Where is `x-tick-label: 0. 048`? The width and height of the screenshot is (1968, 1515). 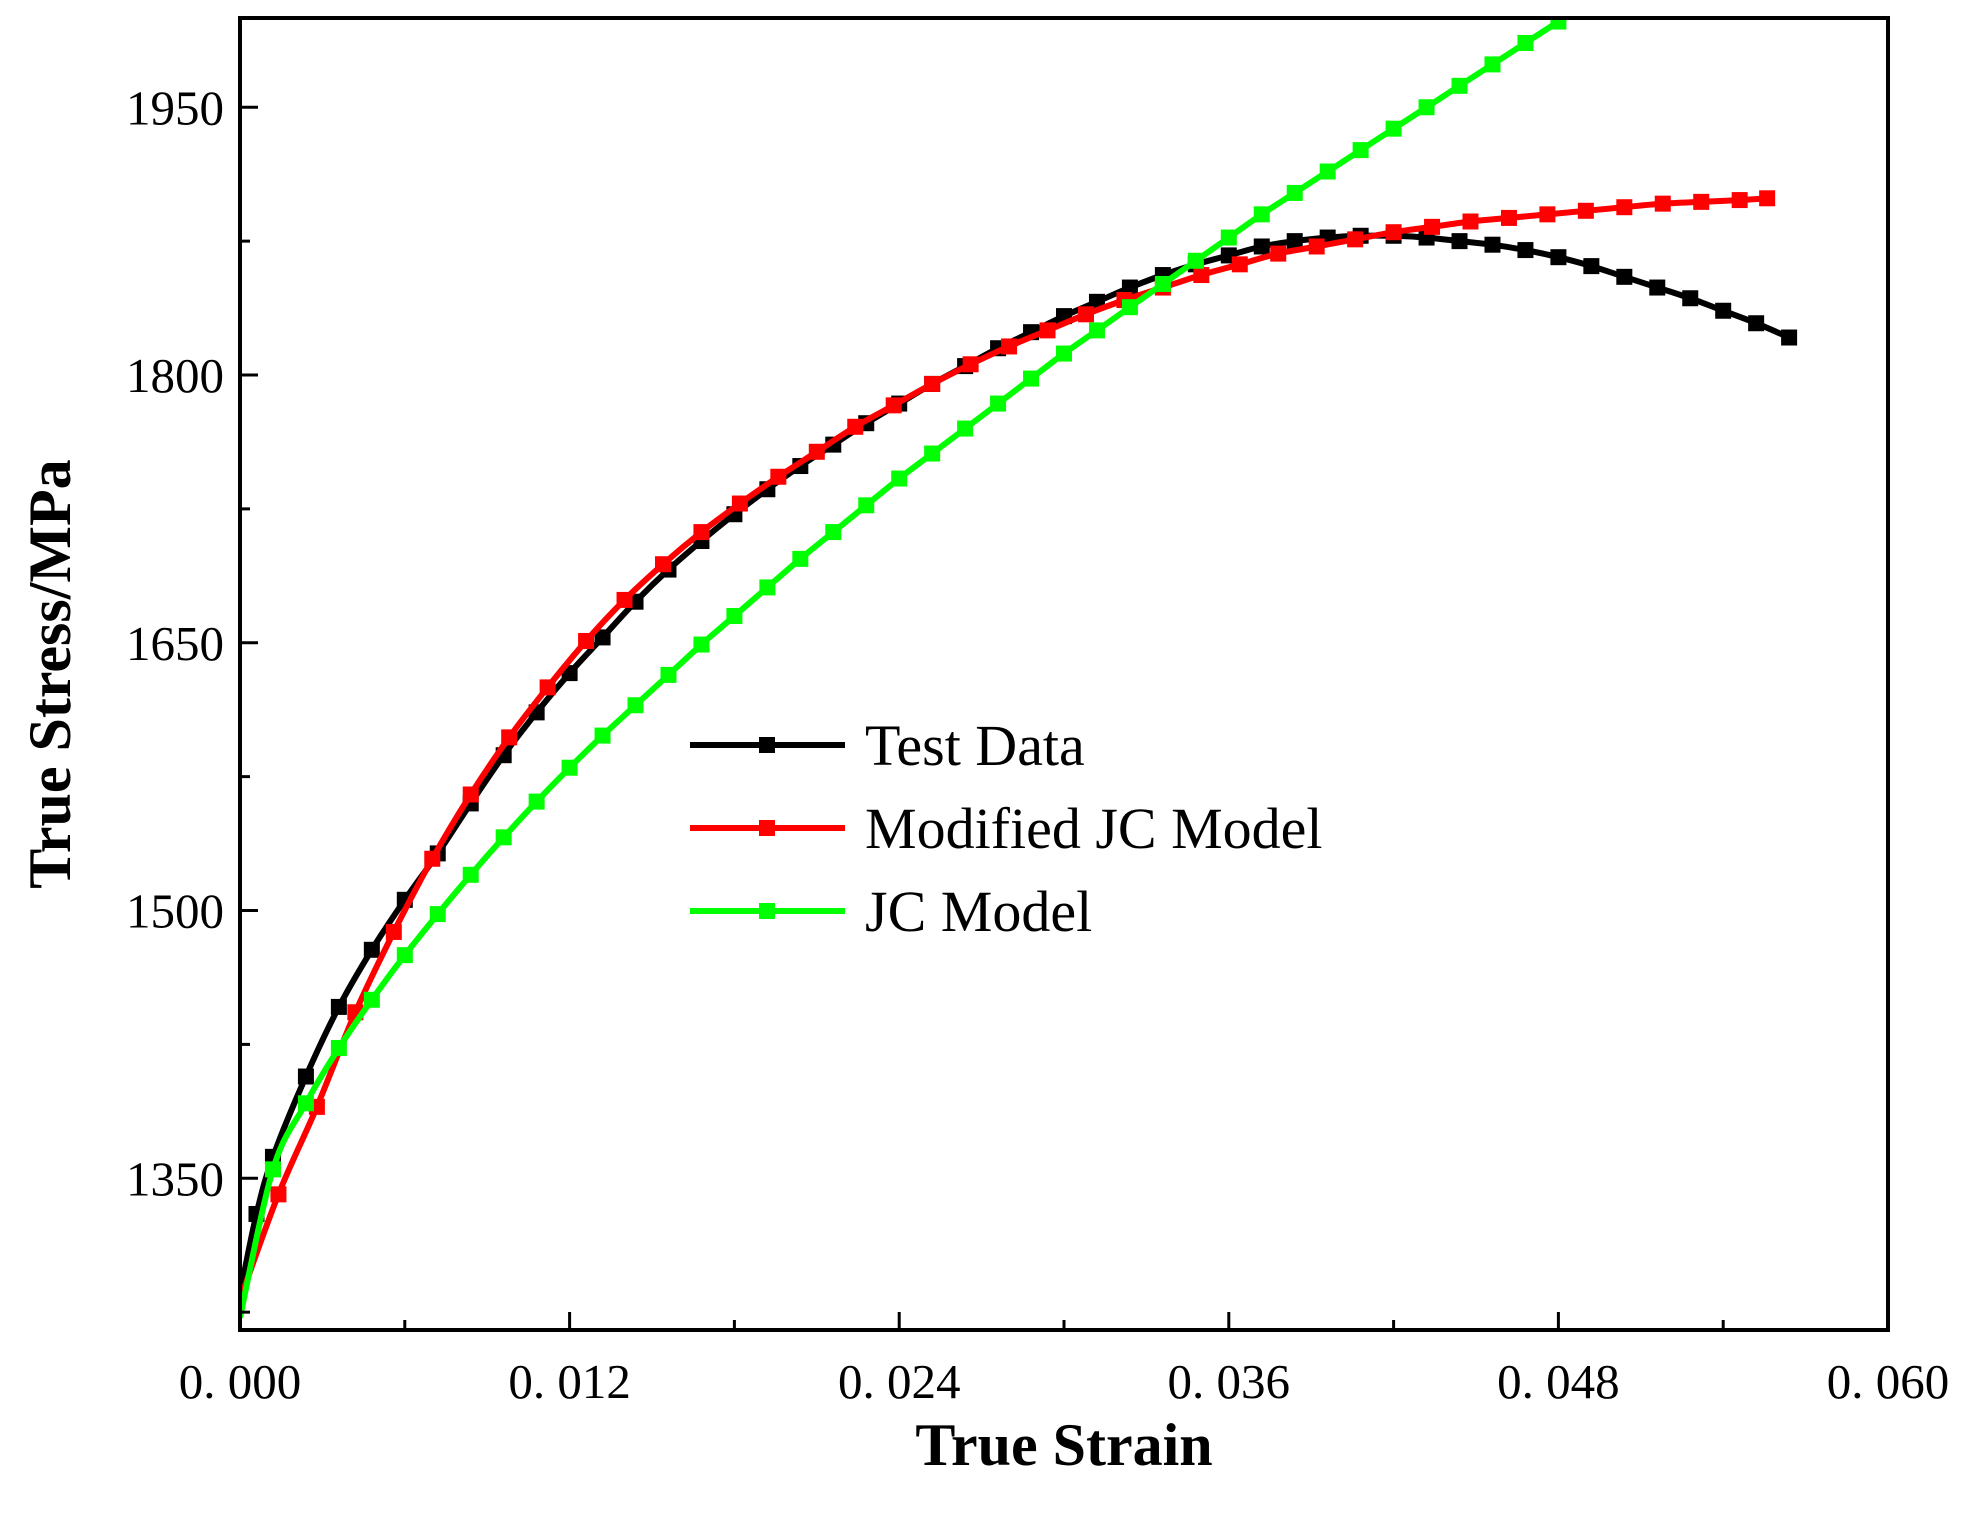 x-tick-label: 0. 048 is located at coordinates (1558, 1381).